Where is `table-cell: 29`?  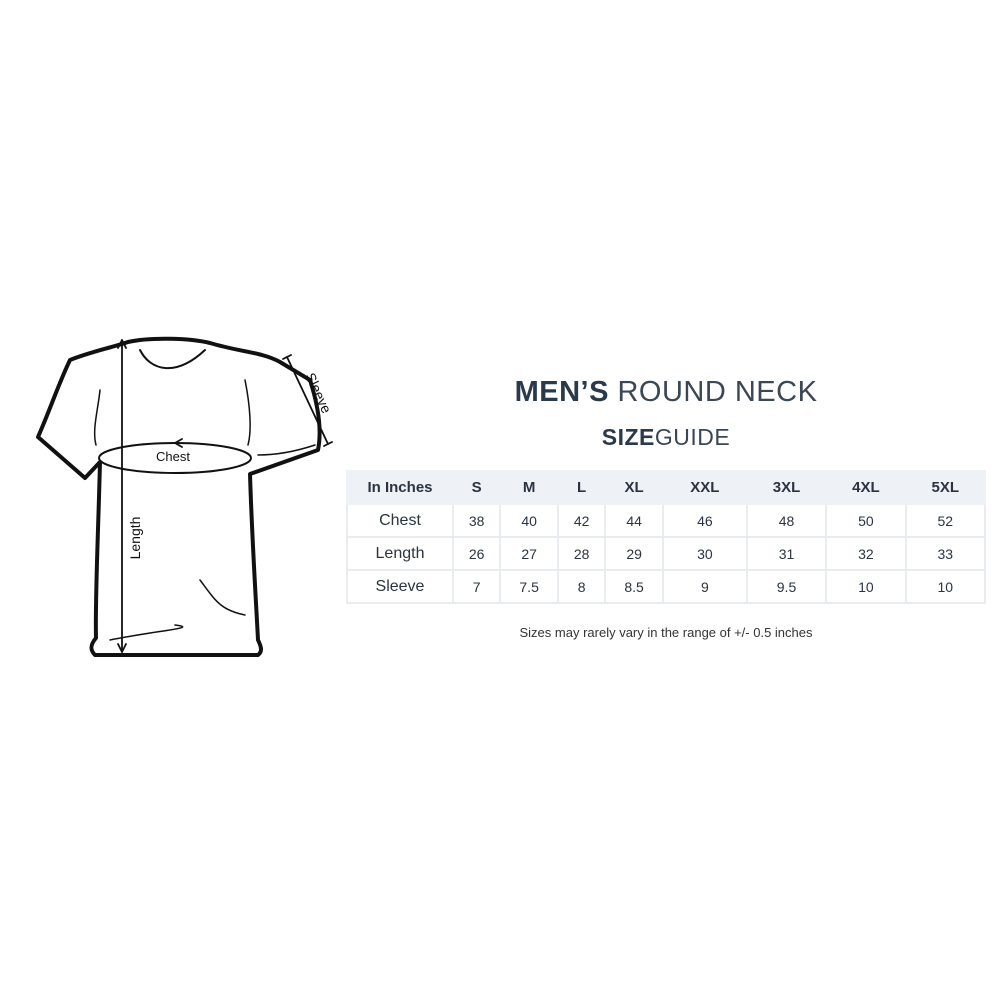 table-cell: 29 is located at coordinates (634, 553).